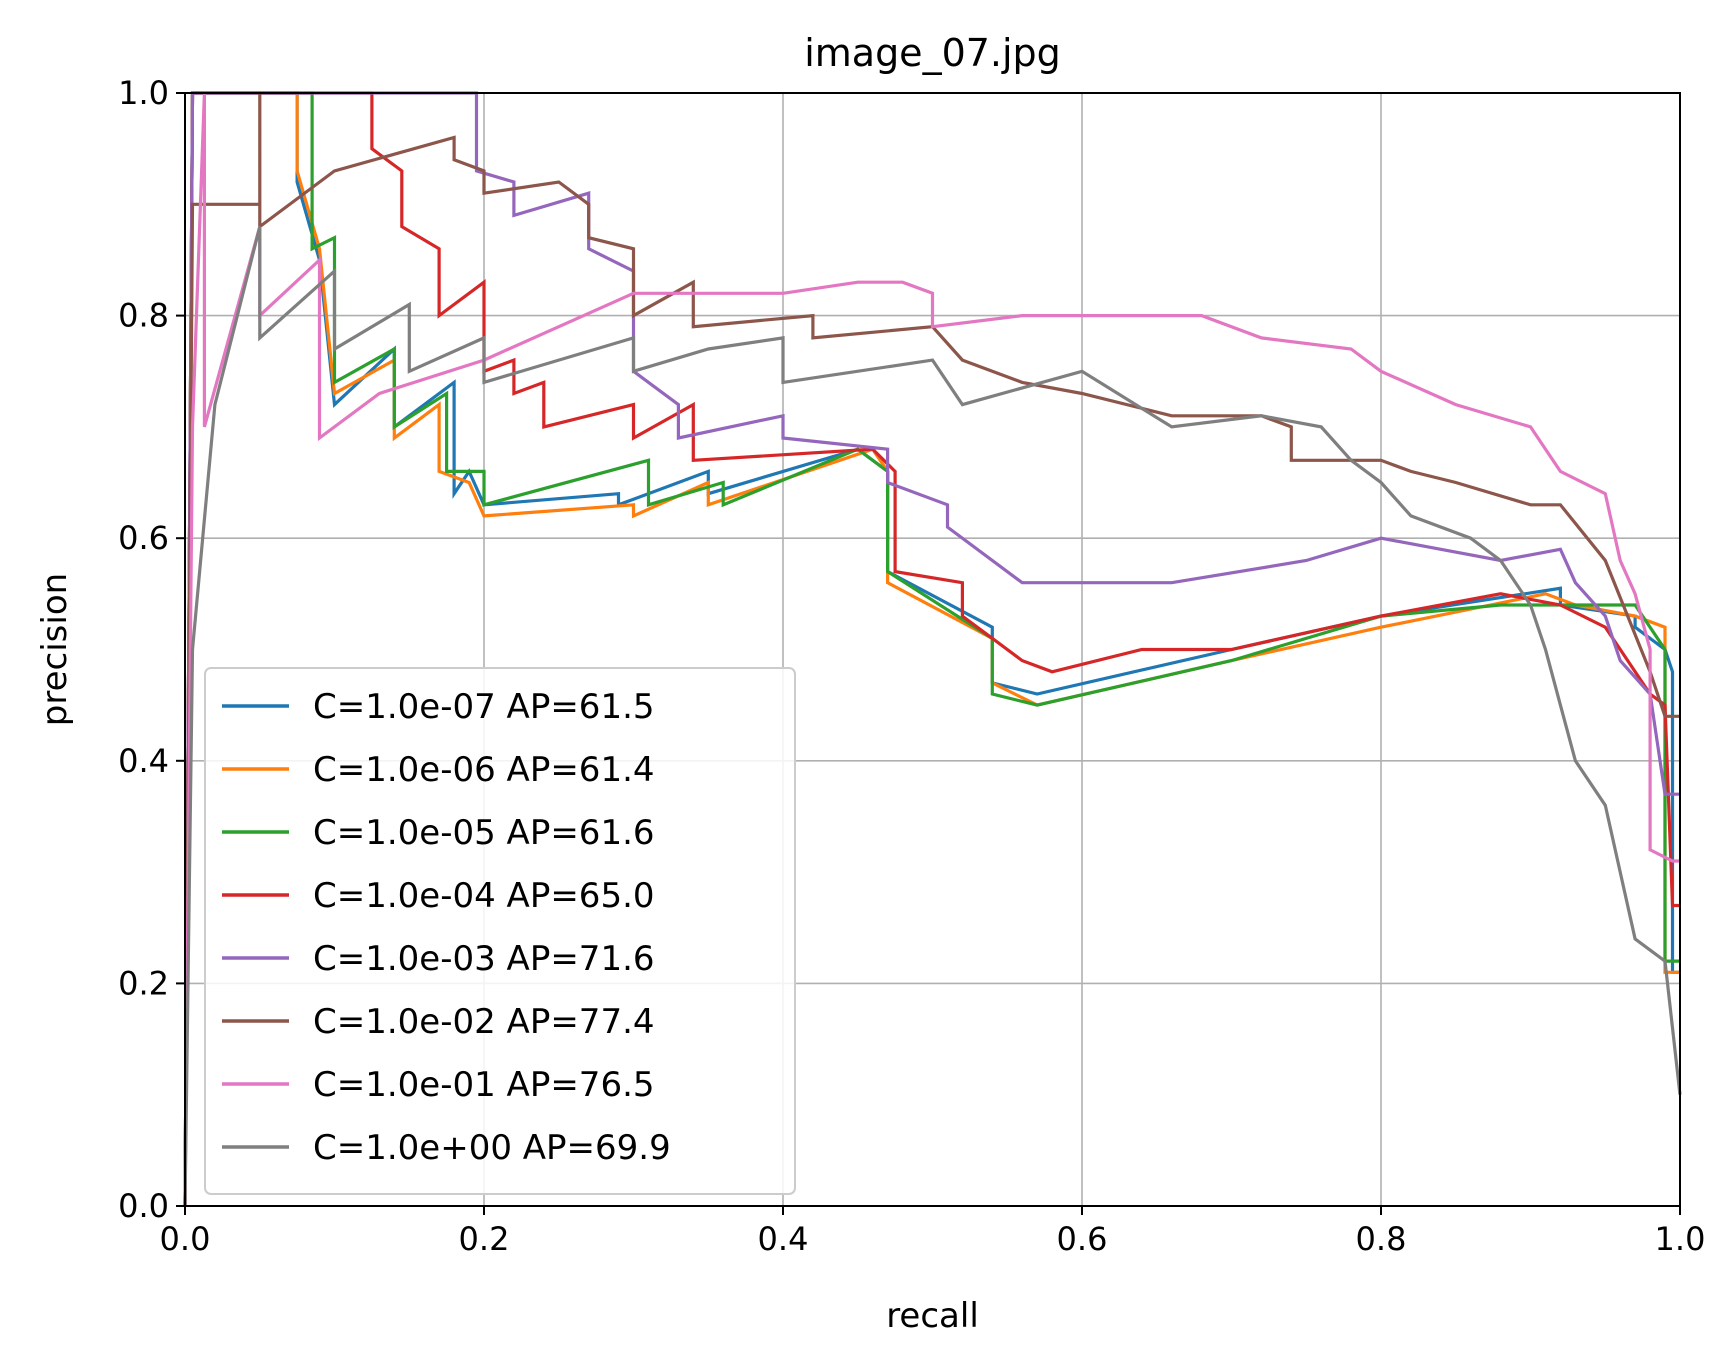 Image resolution: width=1735 pixels, height=1366 pixels. Describe the element at coordinates (484, 1085) in the screenshot. I see `legend-label: C=1.0e-01 AP=76.5` at that location.